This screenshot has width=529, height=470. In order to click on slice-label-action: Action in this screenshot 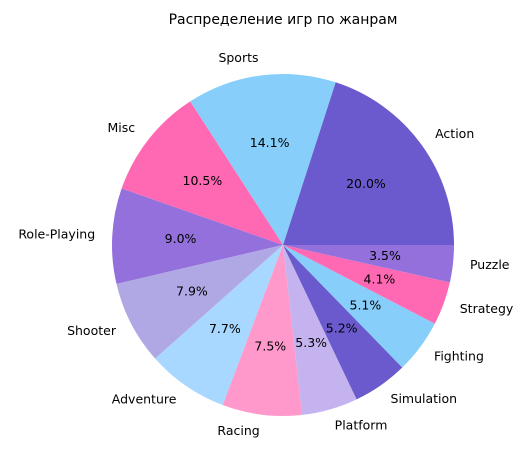, I will do `click(454, 133)`.